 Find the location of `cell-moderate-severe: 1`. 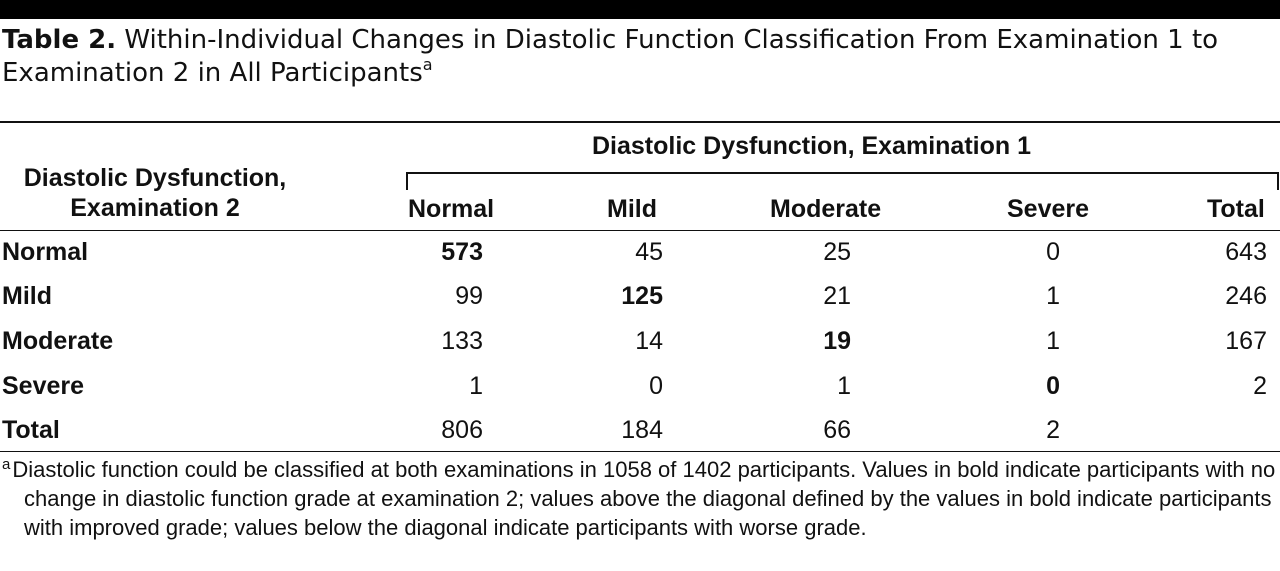

cell-moderate-severe: 1 is located at coordinates (1053, 341).